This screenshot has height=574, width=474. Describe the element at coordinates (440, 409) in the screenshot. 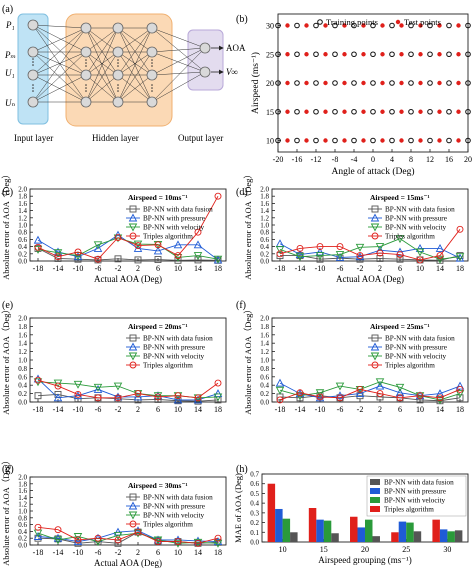

I see `x-tick-label: 14` at that location.